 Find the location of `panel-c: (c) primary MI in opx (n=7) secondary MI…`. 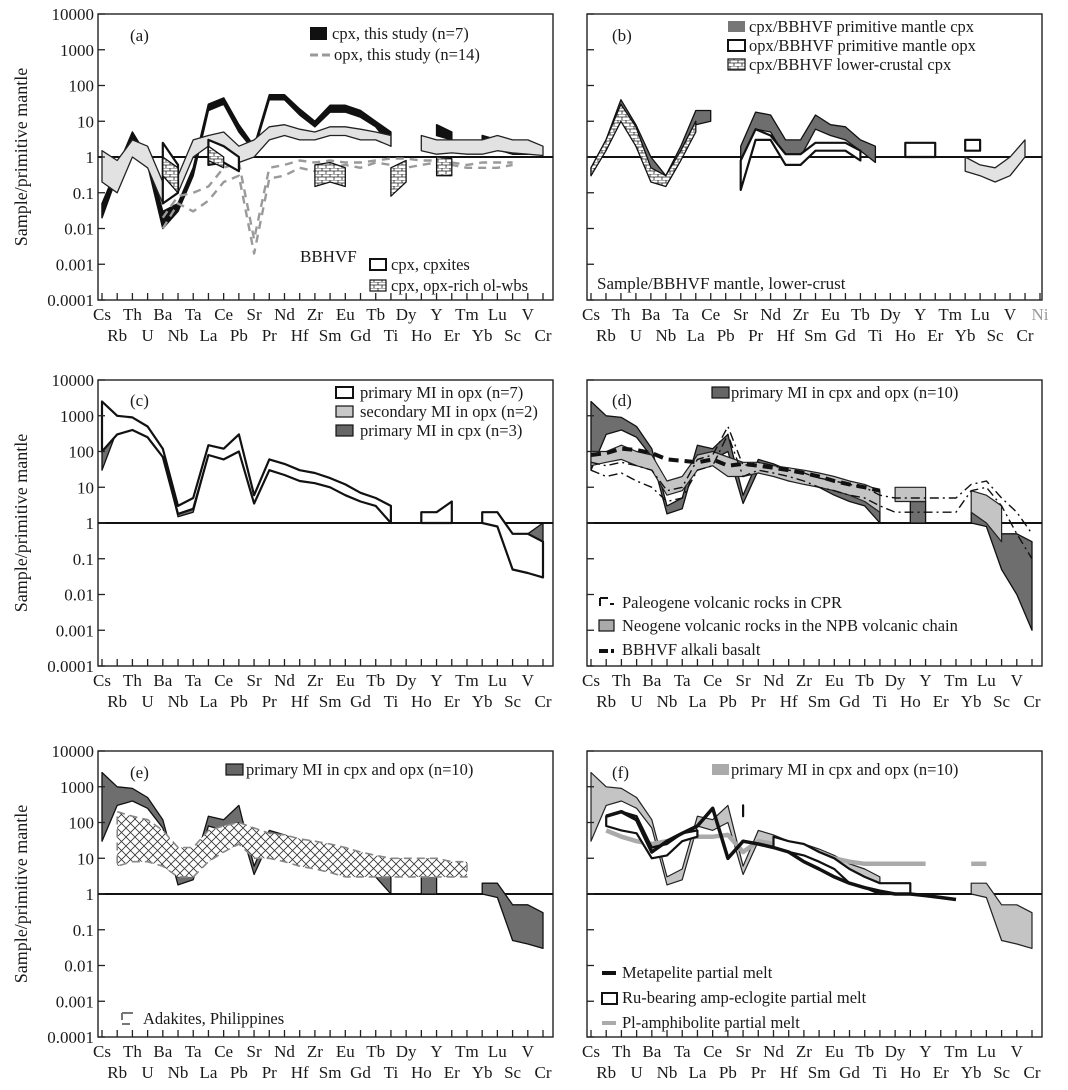

panel-c: (c) primary MI in opx (n=7) secondary MI… is located at coordinates (325, 523).